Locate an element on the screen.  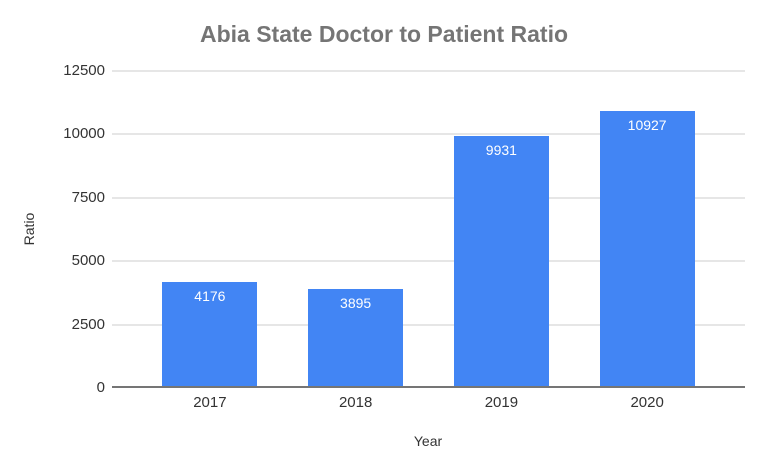
bar-band: 10927 is located at coordinates (647, 229).